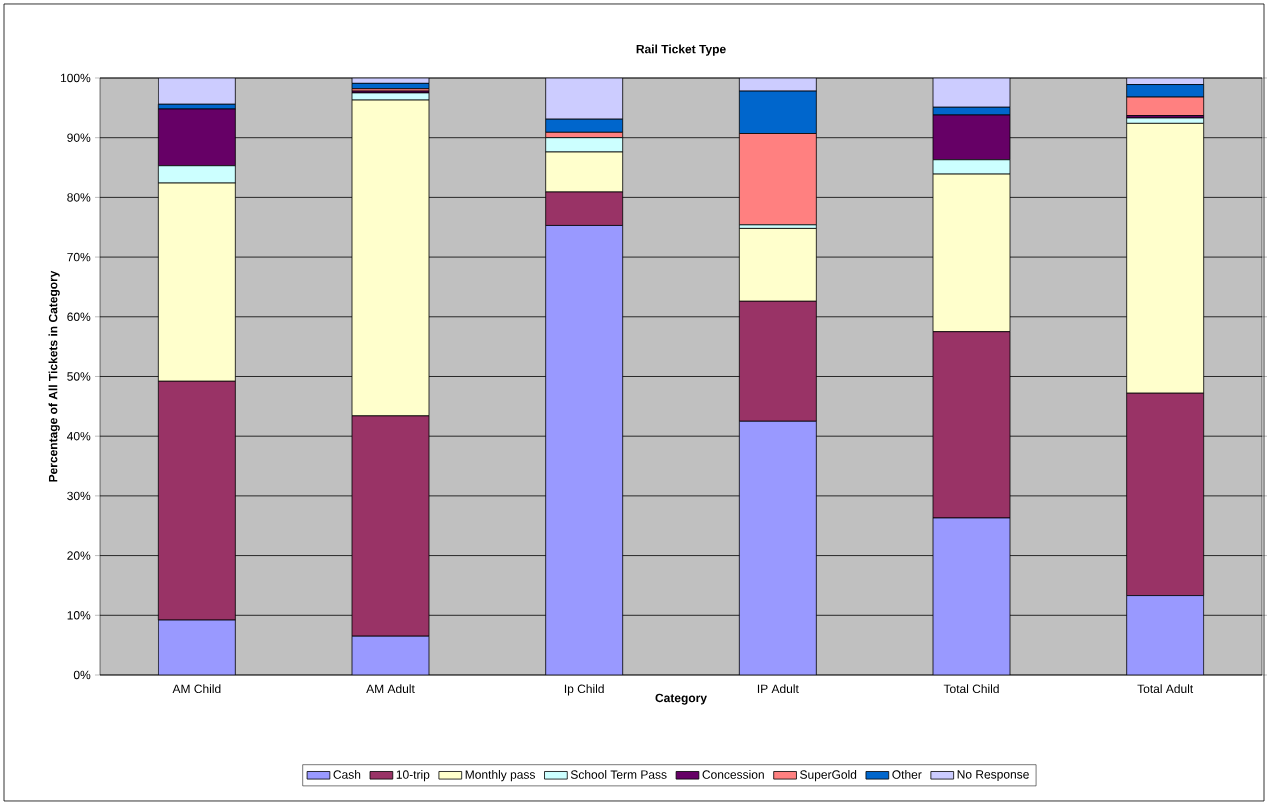  What do you see at coordinates (778, 689) in the screenshot?
I see `x-tick-label: IP Adult` at bounding box center [778, 689].